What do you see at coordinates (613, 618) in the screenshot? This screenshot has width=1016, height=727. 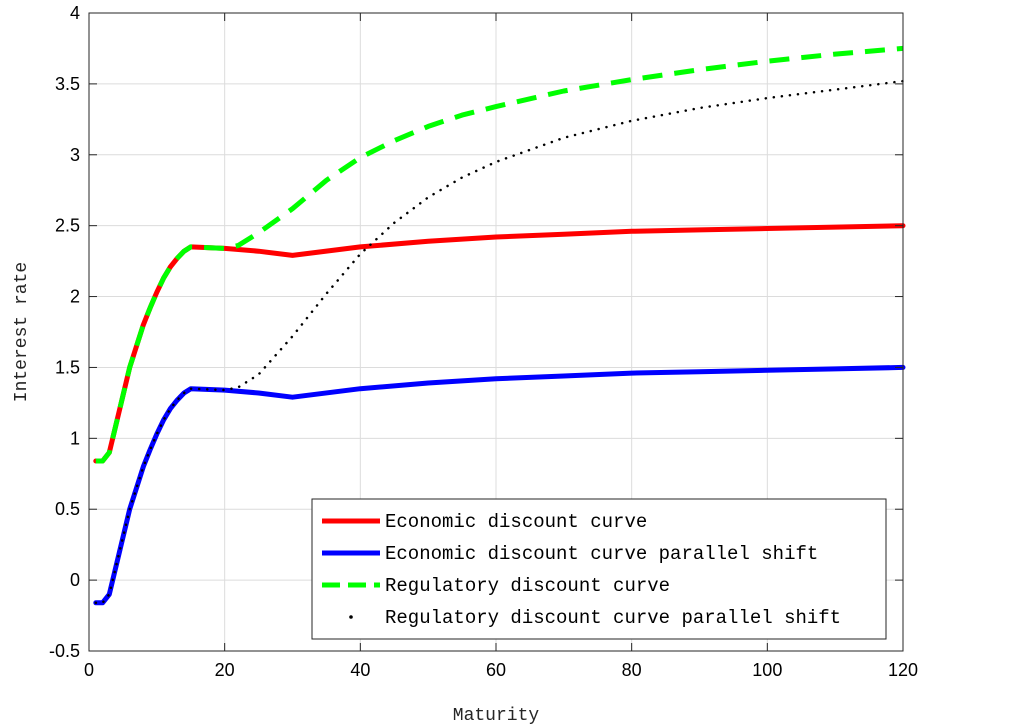 I see `legend-label-4: Regulatory discount curve parallel shift` at bounding box center [613, 618].